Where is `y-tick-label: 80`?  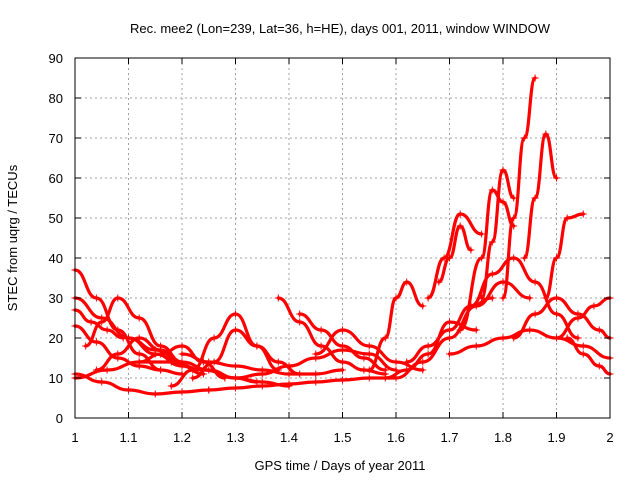 y-tick-label: 80 is located at coordinates (56, 98).